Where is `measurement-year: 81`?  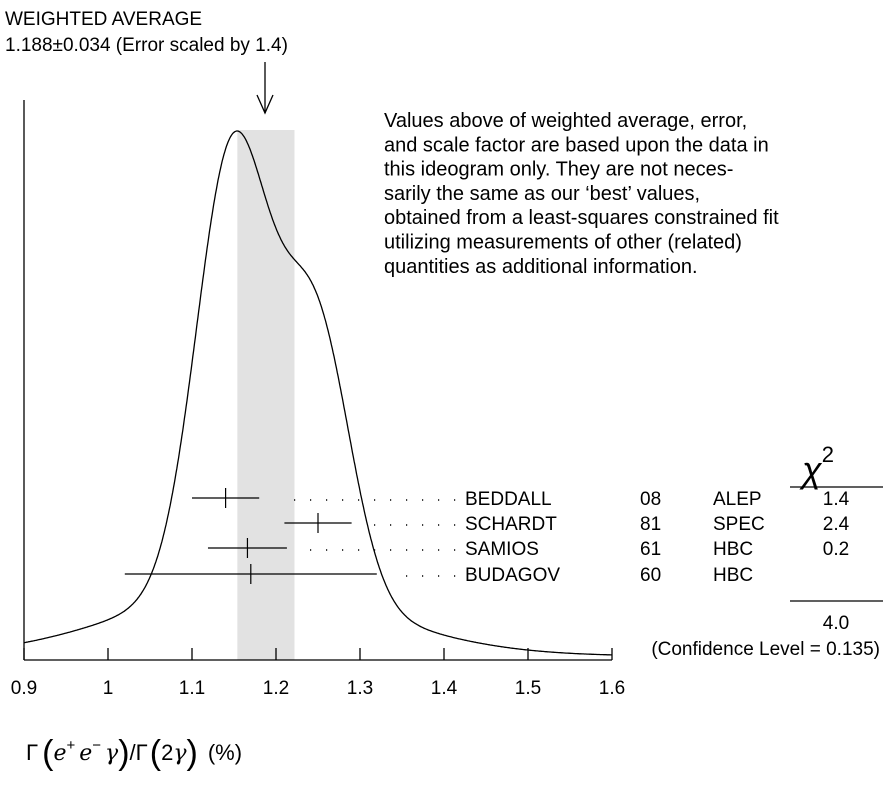
measurement-year: 81 is located at coordinates (650, 524).